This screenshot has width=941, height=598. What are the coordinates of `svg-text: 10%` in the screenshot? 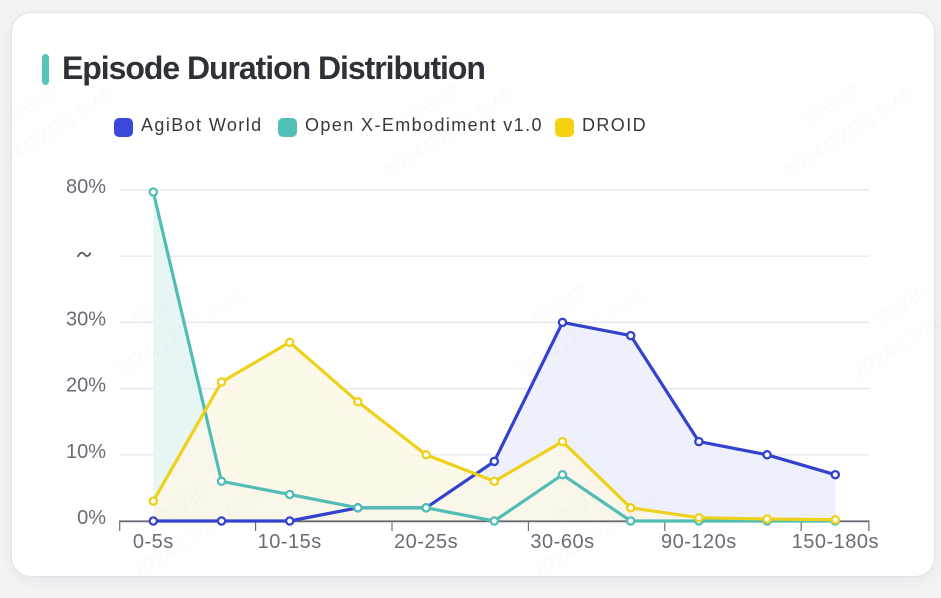 It's located at (86, 452).